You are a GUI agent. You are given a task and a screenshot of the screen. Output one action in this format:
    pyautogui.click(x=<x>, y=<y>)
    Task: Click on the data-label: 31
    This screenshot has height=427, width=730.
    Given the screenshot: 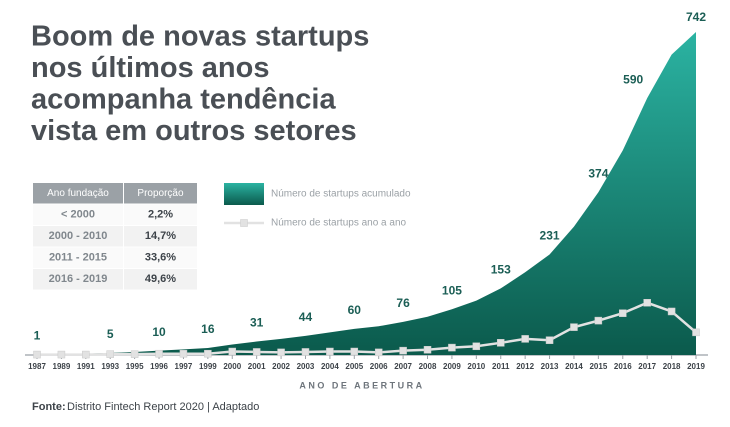 What is the action you would take?
    pyautogui.click(x=257, y=323)
    